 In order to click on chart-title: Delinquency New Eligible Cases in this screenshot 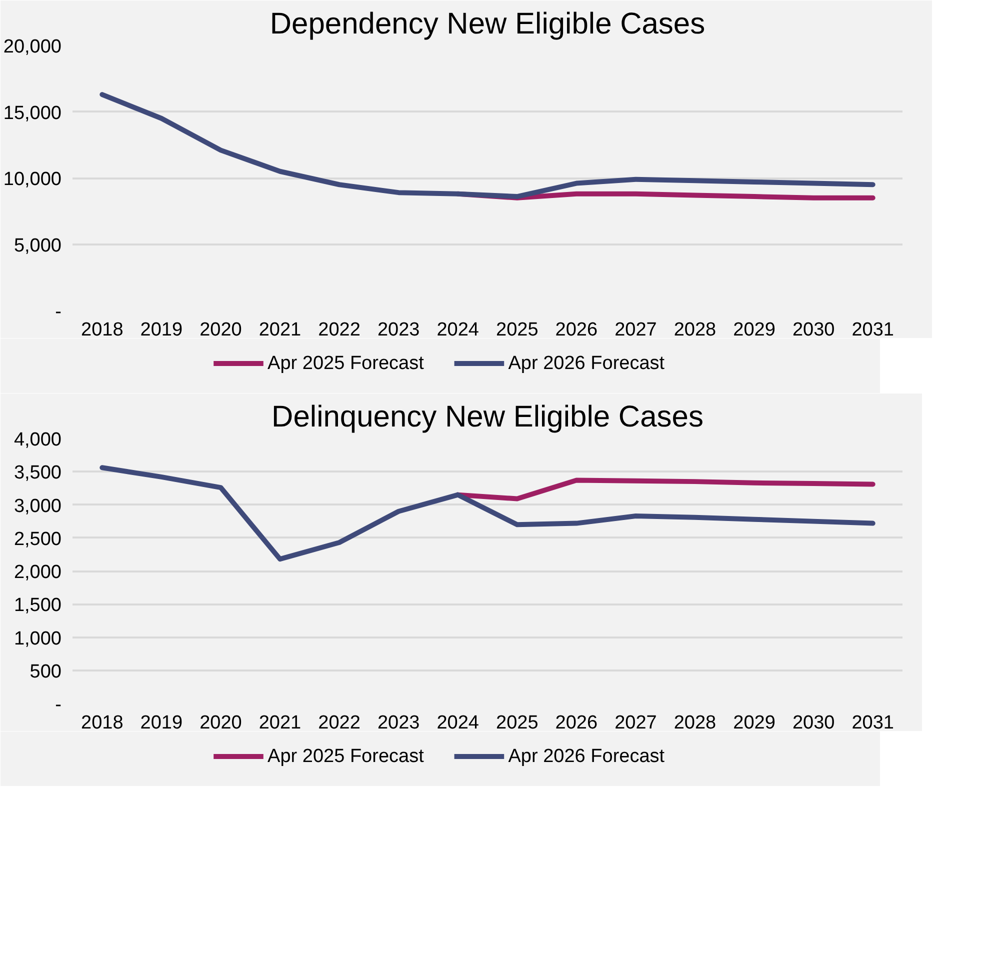, I will do `click(488, 417)`.